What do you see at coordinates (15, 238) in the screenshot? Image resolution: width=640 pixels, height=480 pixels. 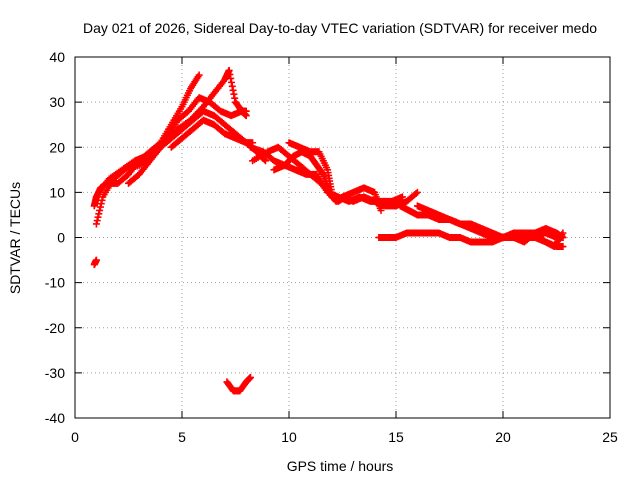 I see `y-axis-label: SDTVAR / TECUs` at bounding box center [15, 238].